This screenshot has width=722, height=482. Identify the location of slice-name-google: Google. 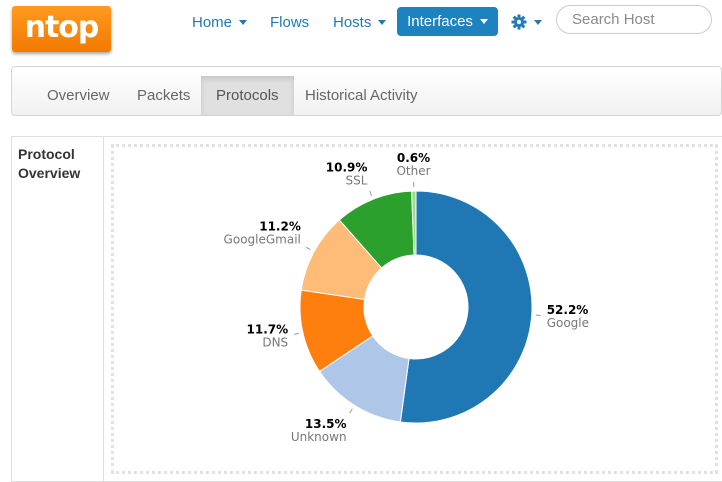
(568, 323).